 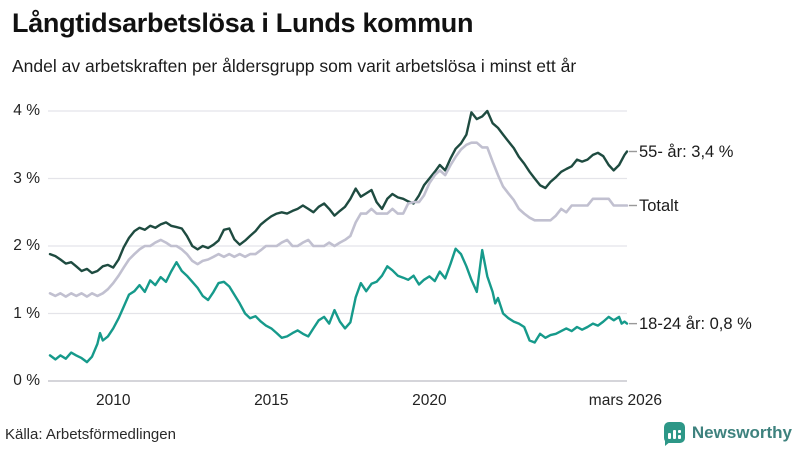 What do you see at coordinates (659, 205) in the screenshot?
I see `series-label-totalt: Totalt` at bounding box center [659, 205].